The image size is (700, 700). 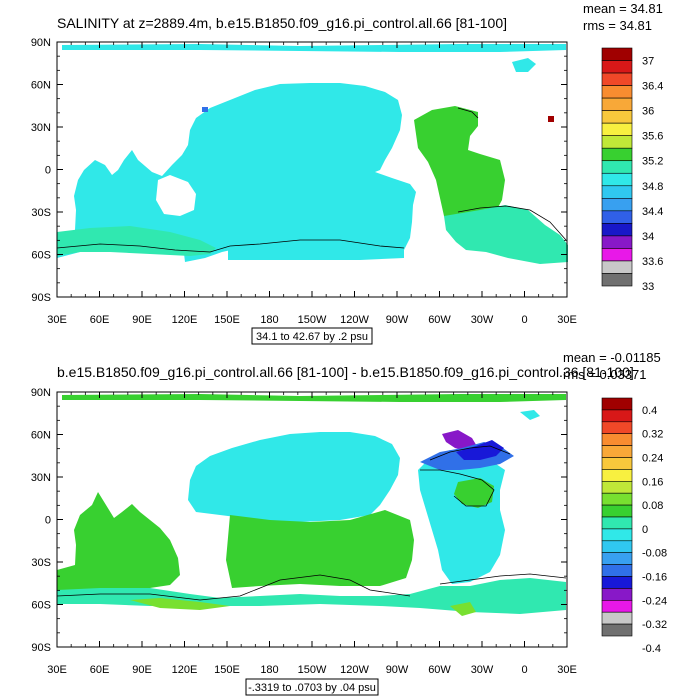 What do you see at coordinates (227, 670) in the screenshot?
I see `panel-2-x-tick-label: 150E` at bounding box center [227, 670].